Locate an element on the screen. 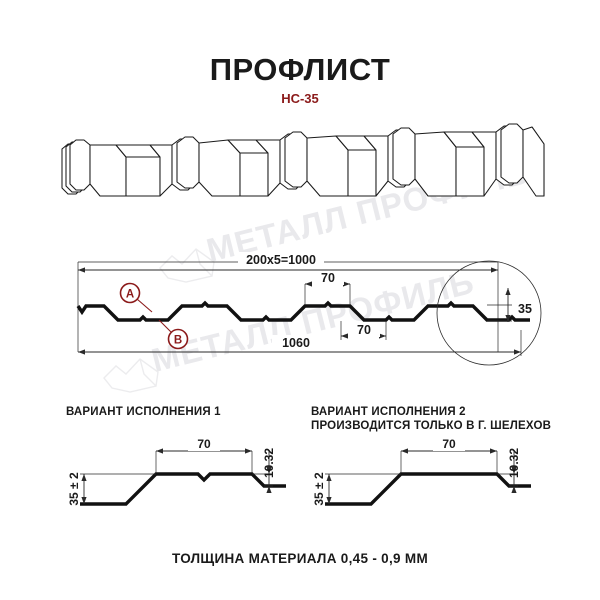  cross-section-profile-line is located at coordinates (303, 311).